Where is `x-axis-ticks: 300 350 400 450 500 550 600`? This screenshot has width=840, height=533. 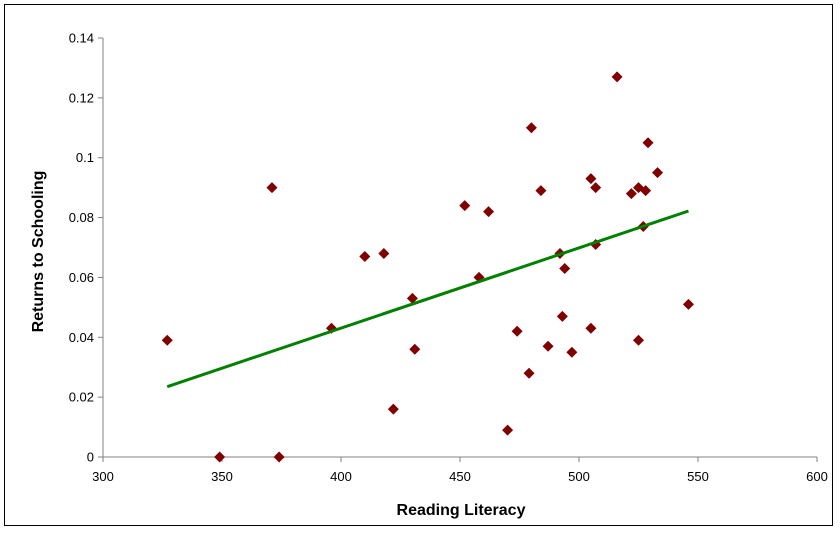 x-axis-ticks: 300 350 400 450 500 550 600 is located at coordinates (460, 470).